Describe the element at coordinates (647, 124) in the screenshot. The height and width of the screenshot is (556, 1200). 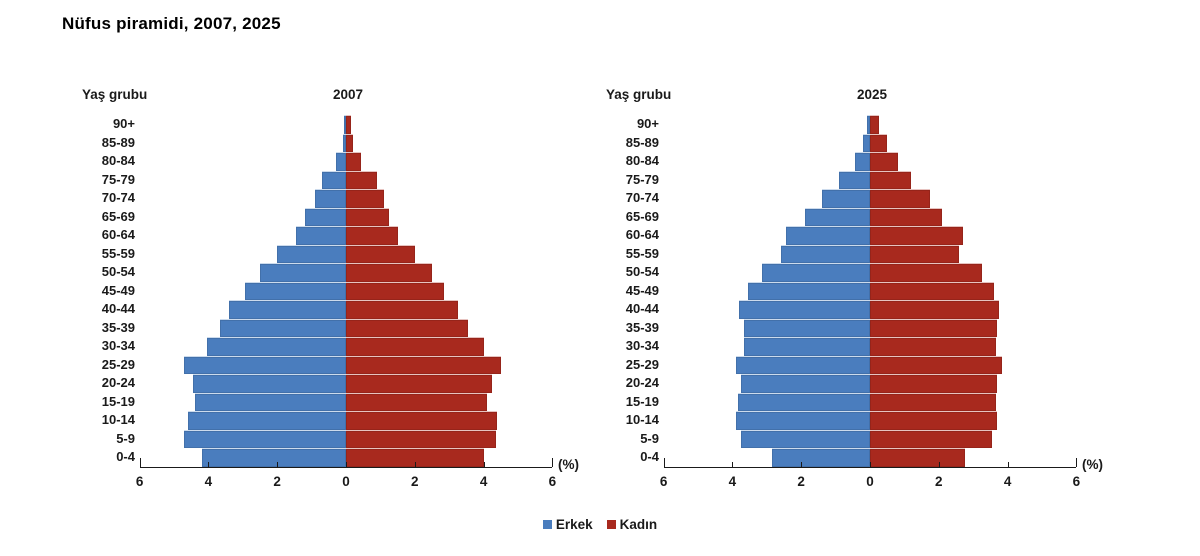
I see `age-group-label: 90+` at that location.